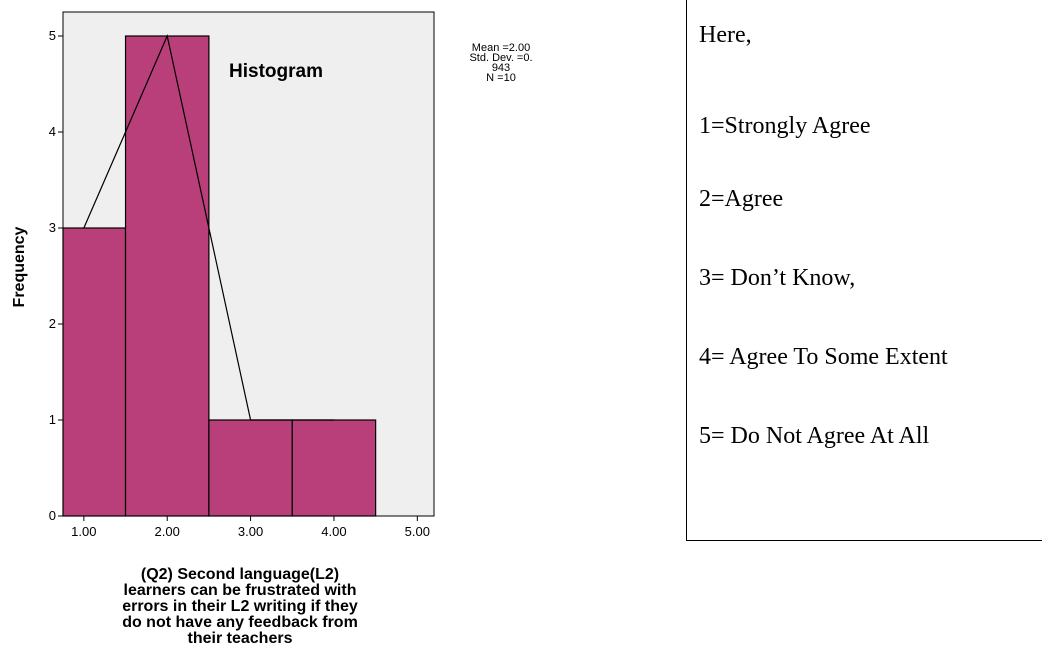  I want to click on y-tick-label: 4, so click(52, 131).